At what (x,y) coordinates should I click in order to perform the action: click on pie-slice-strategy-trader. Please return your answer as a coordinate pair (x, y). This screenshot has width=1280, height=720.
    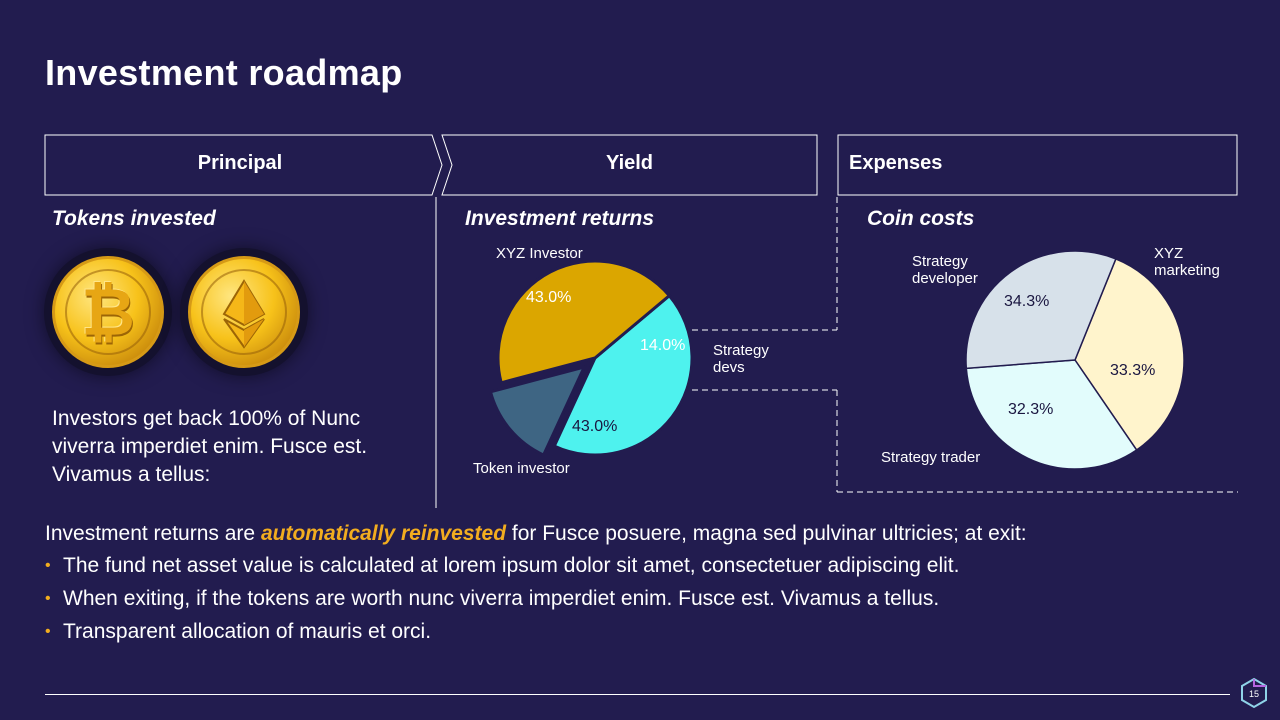
    Looking at the image, I should click on (1041, 310).